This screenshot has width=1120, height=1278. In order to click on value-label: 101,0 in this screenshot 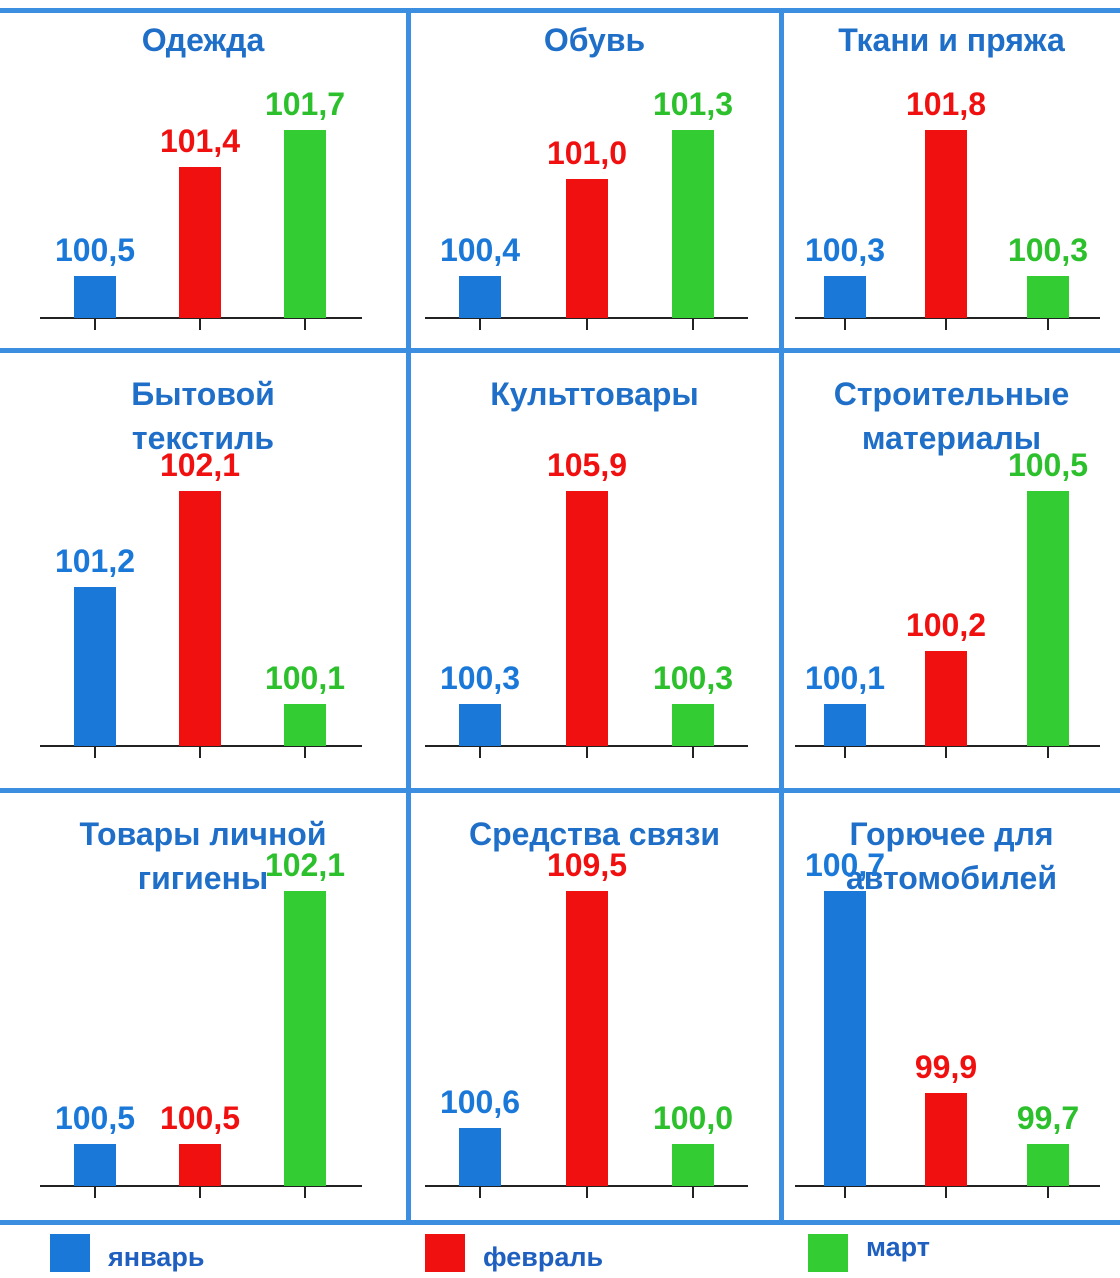, I will do `click(587, 152)`.